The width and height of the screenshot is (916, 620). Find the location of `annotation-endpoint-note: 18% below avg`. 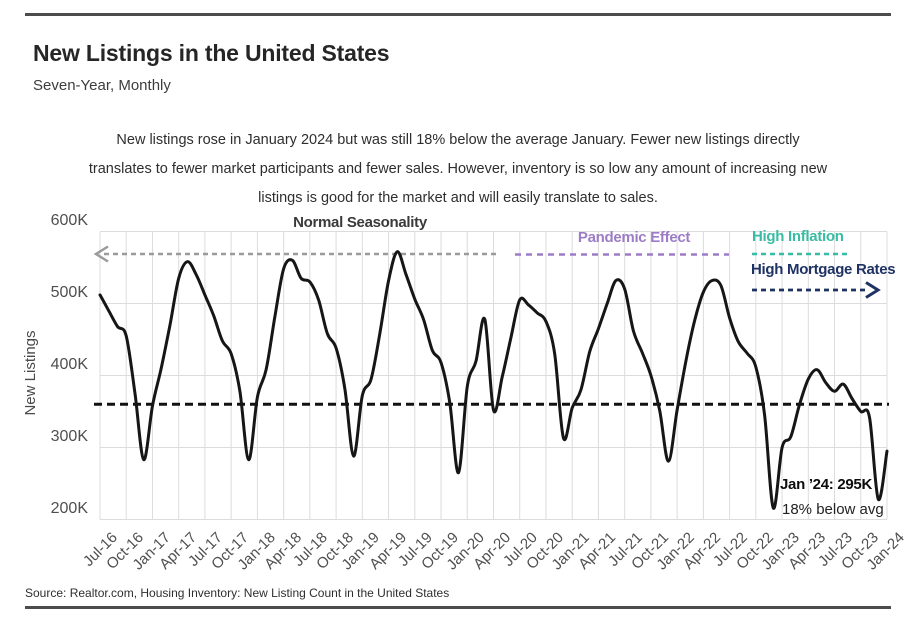

annotation-endpoint-note: 18% below avg is located at coordinates (833, 509).